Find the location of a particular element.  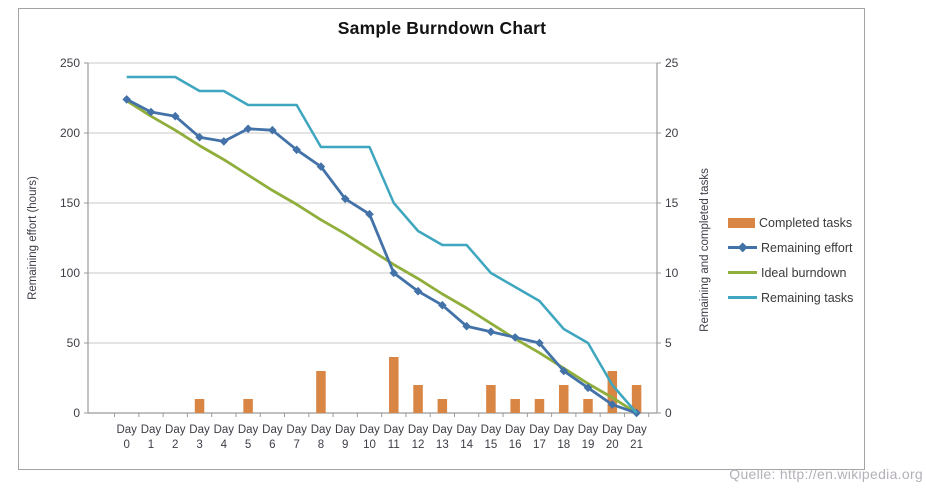

chart-title: Sample Burndown Chart is located at coordinates (442, 28).